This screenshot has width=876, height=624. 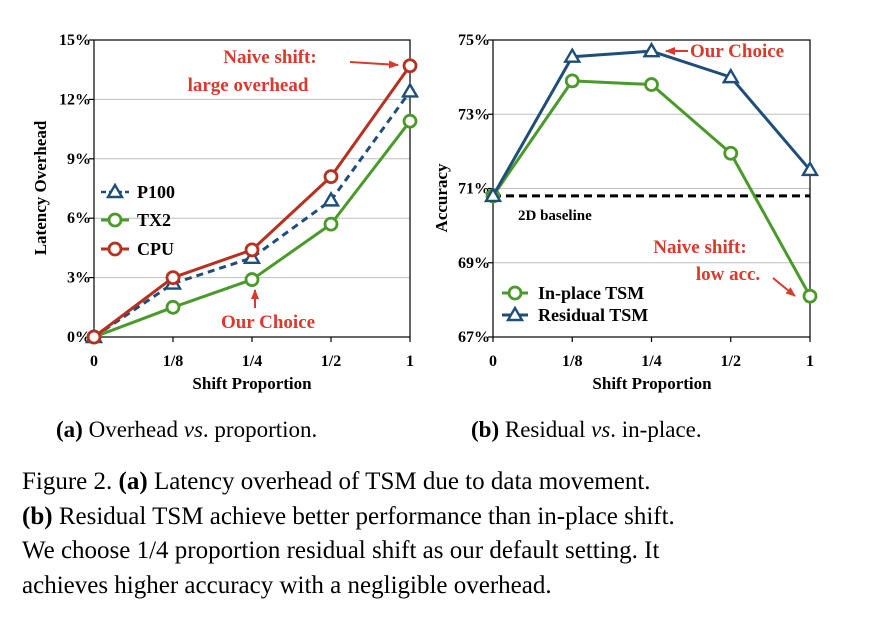 What do you see at coordinates (269, 57) in the screenshot?
I see `chart-a-naive-annotation-line1: Naive shift:` at bounding box center [269, 57].